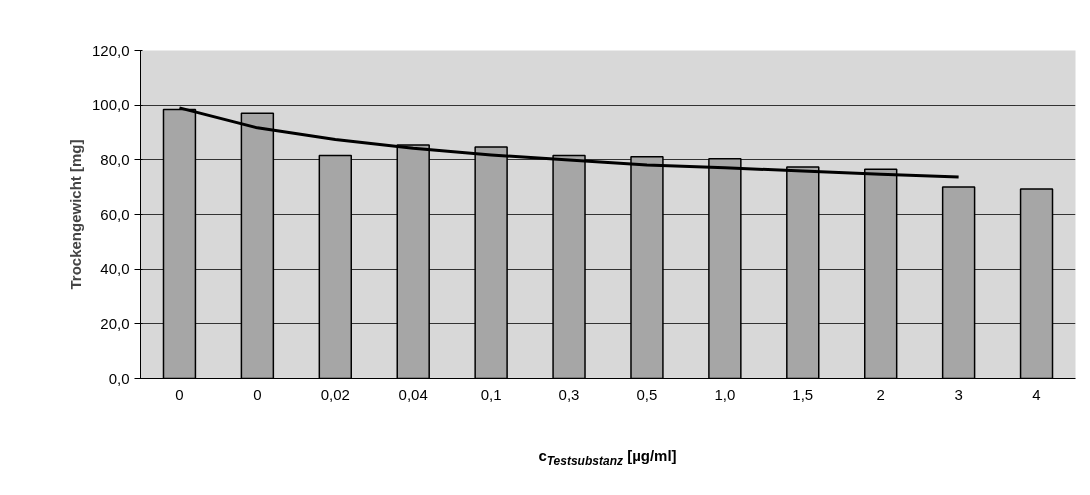 The height and width of the screenshot is (495, 1090). What do you see at coordinates (803, 394) in the screenshot?
I see `x-tick-label: 1,5` at bounding box center [803, 394].